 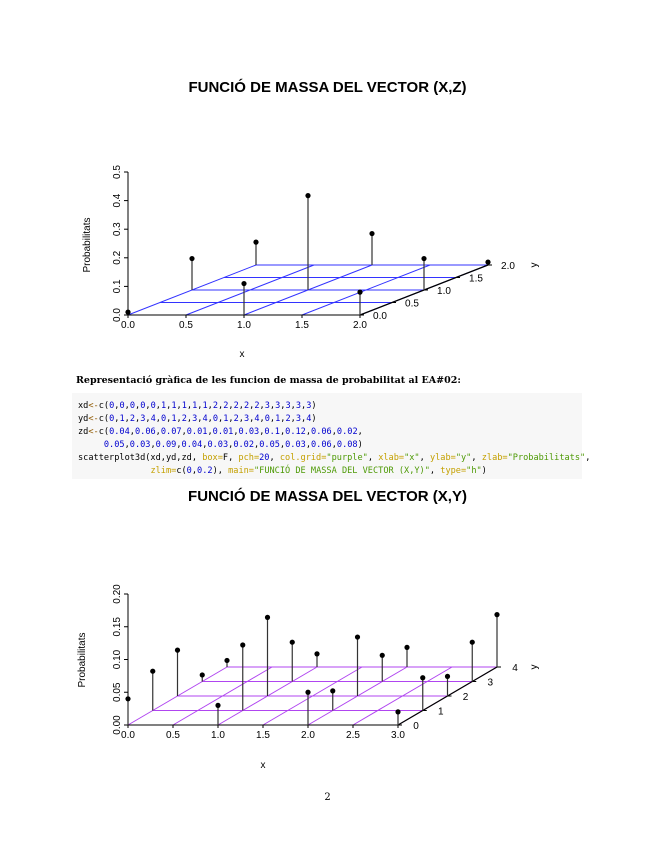 What do you see at coordinates (117, 172) in the screenshot?
I see `z-tick-label: 0.5` at bounding box center [117, 172].